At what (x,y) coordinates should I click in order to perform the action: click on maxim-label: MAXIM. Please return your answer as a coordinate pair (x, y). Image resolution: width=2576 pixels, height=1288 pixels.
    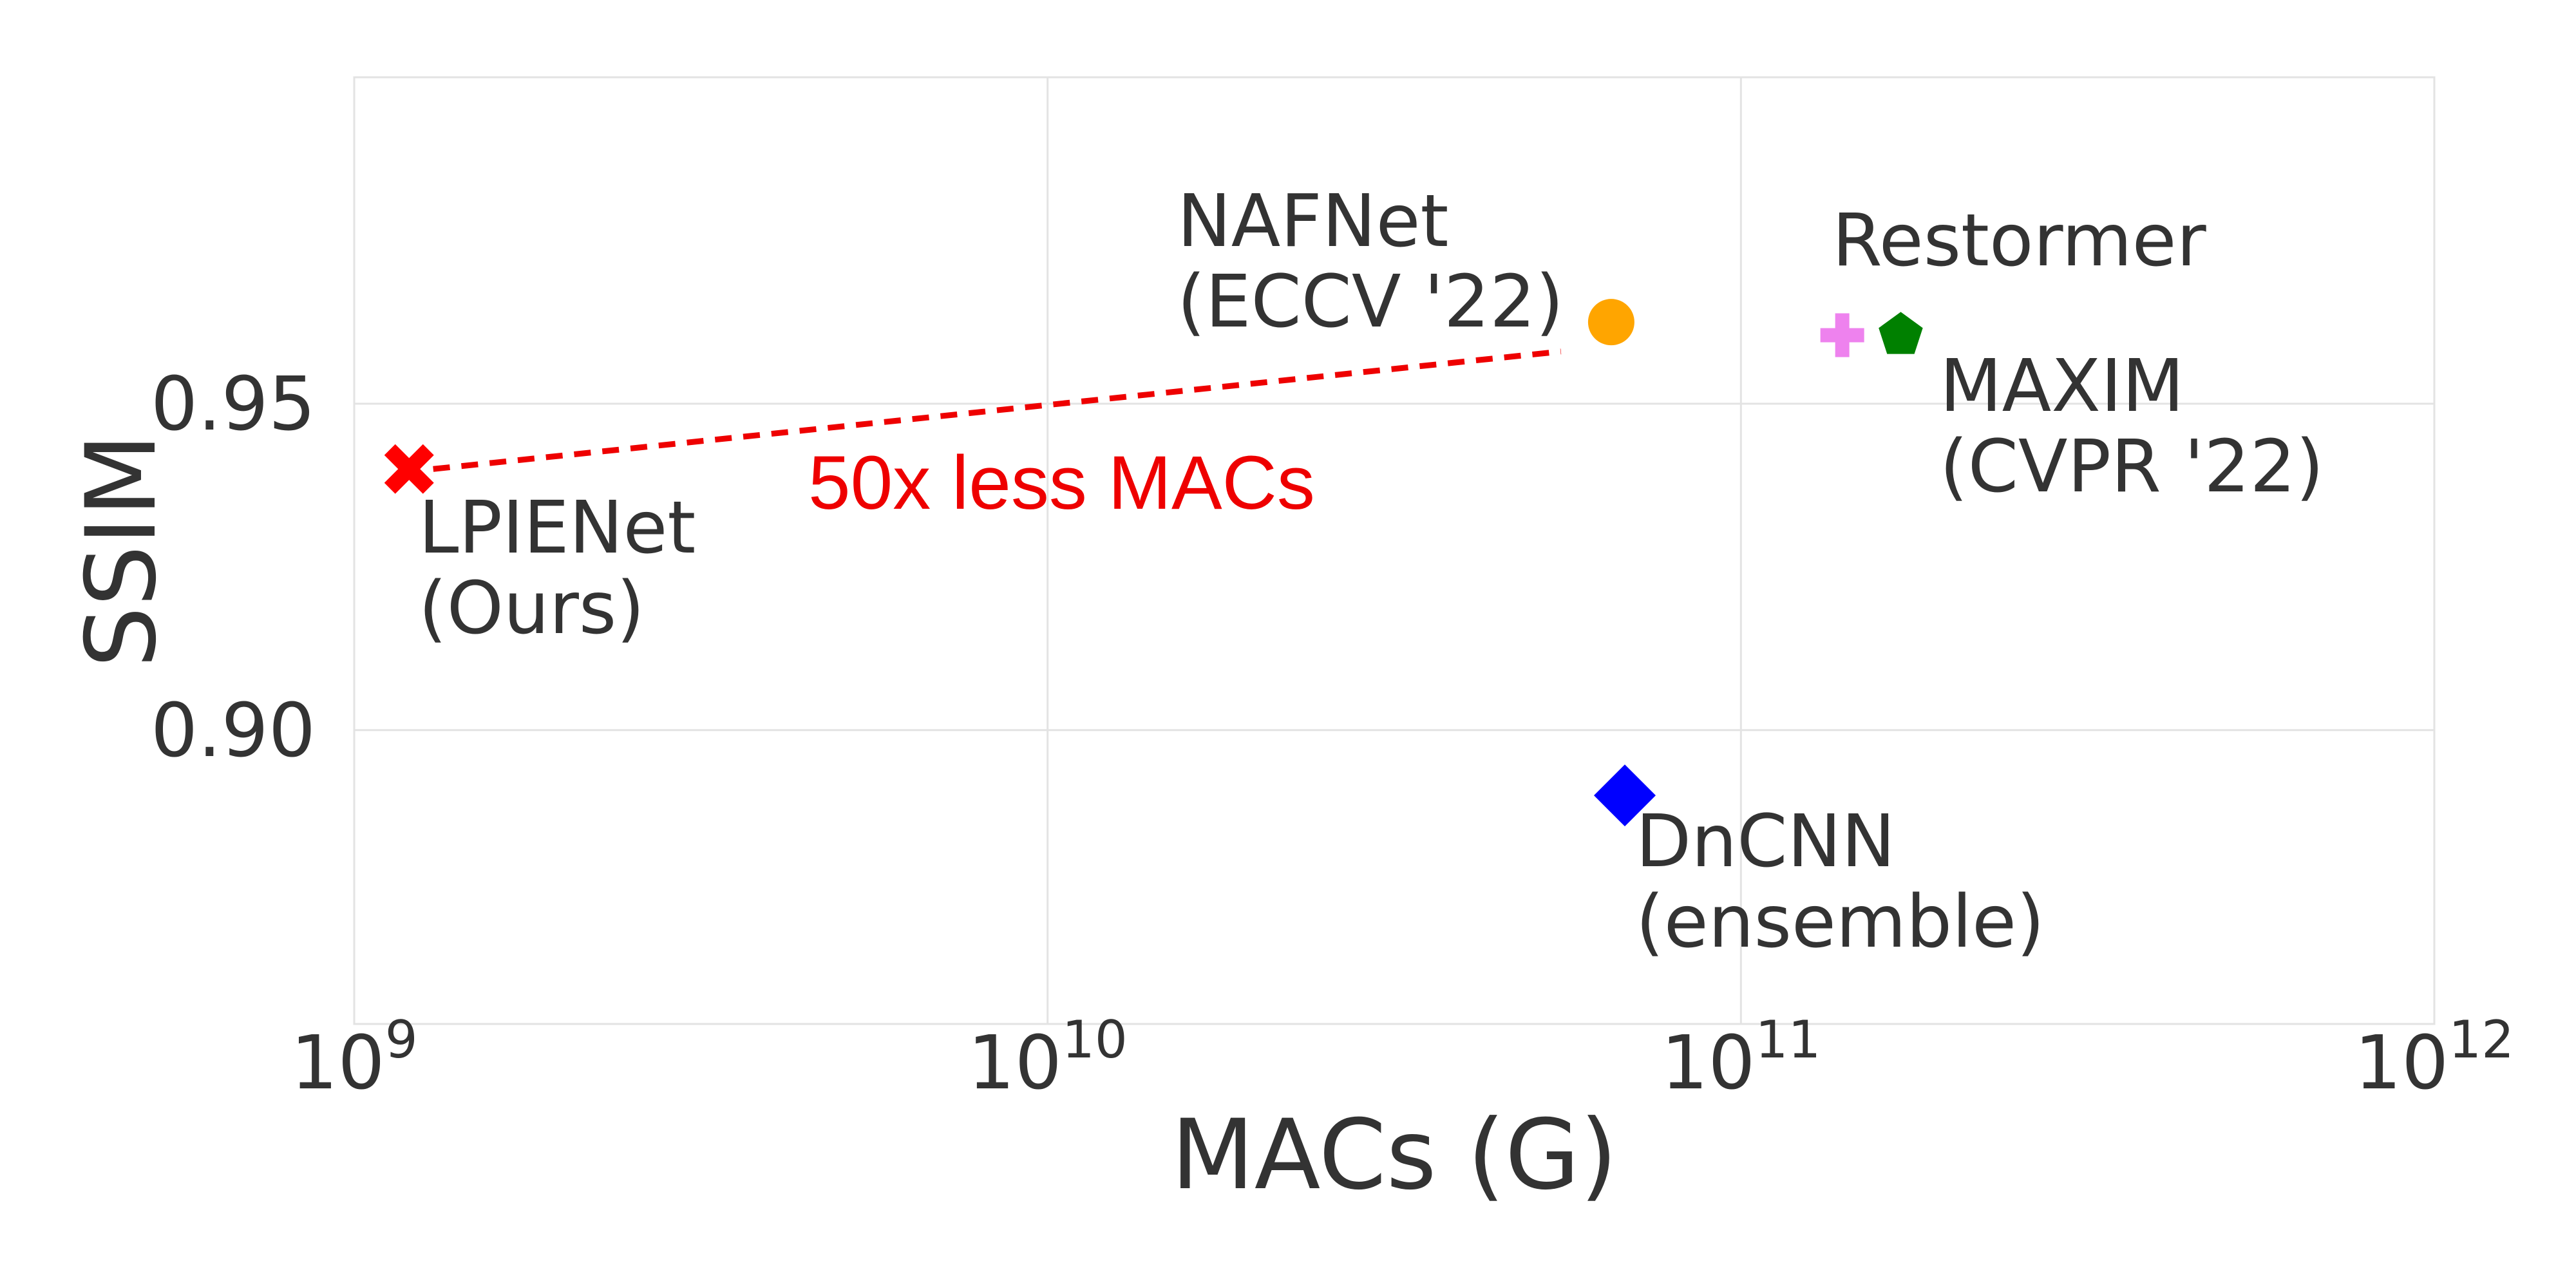
    Looking at the image, I should click on (2062, 386).